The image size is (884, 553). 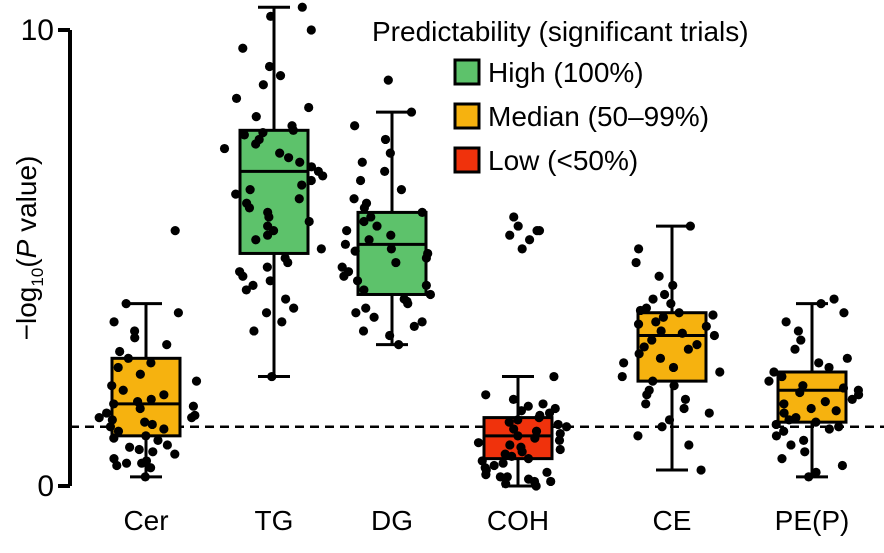 I want to click on box-group-dg, so click(x=386, y=212).